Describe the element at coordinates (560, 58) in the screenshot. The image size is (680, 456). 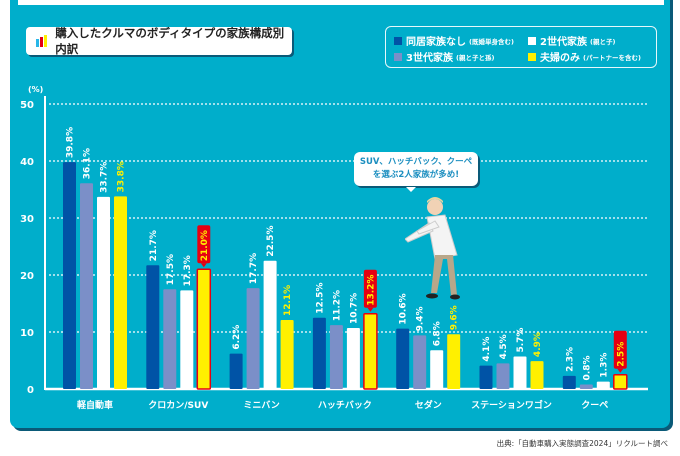
I see `legend-label: 夫婦のみ` at that location.